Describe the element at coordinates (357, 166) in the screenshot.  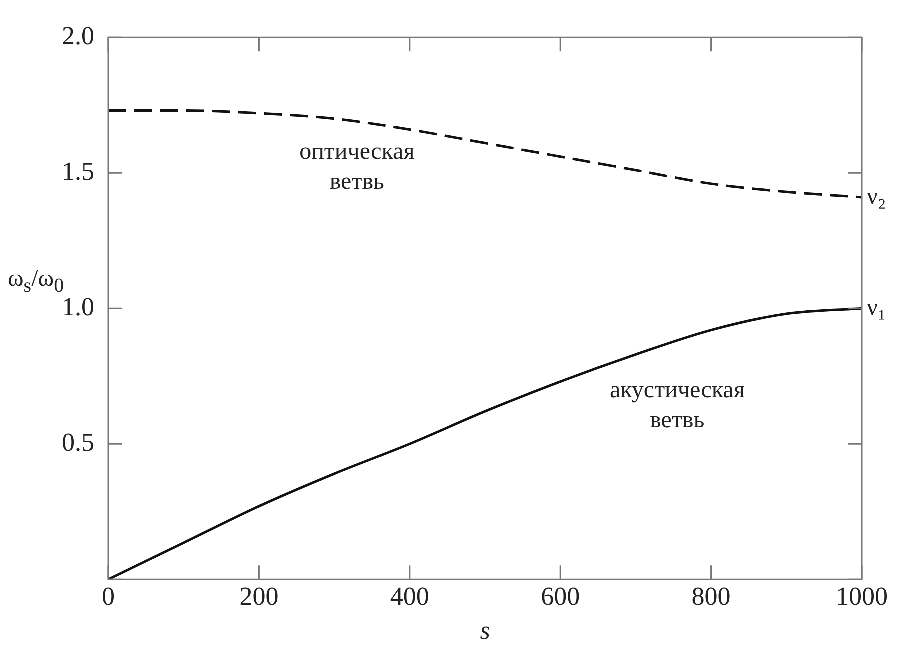
I see `annotation: оптическая ветвь` at that location.